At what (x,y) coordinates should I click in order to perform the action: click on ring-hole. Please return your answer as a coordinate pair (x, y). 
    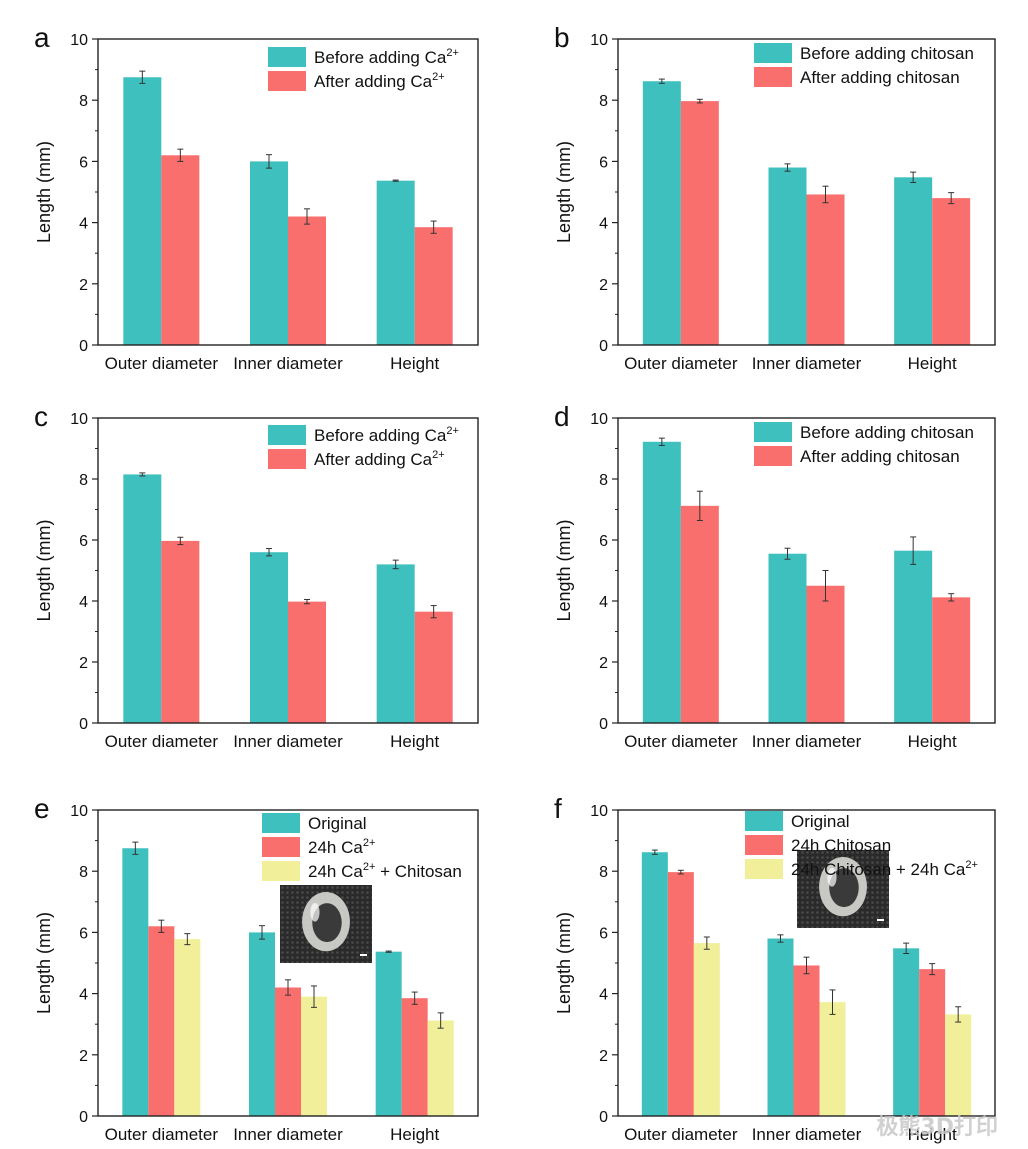
    Looking at the image, I should click on (327, 923).